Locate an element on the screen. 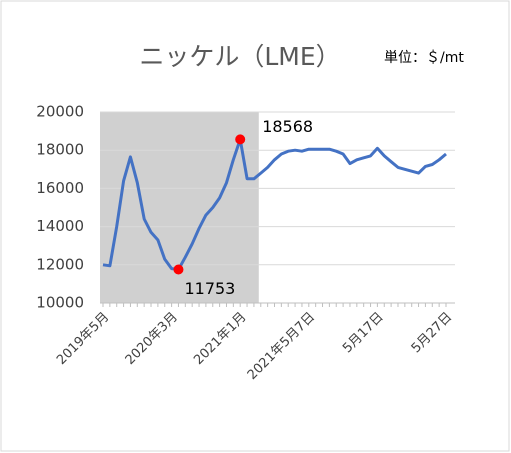 Image resolution: width=511 pixels, height=453 pixels. y-tick-label: 14000 is located at coordinates (60, 226).